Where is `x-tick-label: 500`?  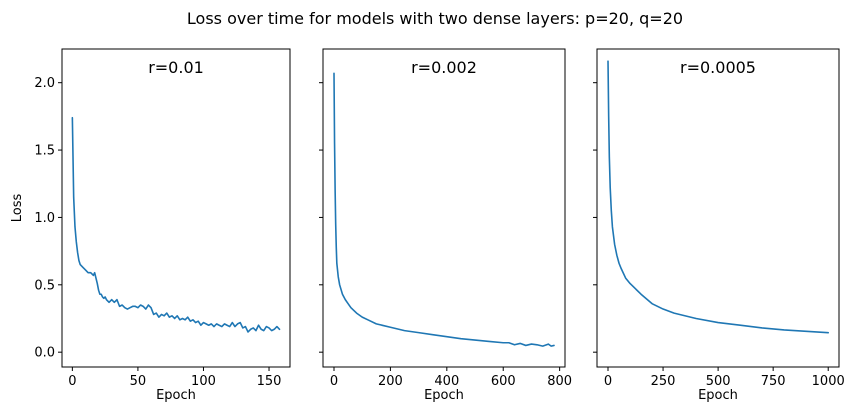 x-tick-label: 500 is located at coordinates (718, 381).